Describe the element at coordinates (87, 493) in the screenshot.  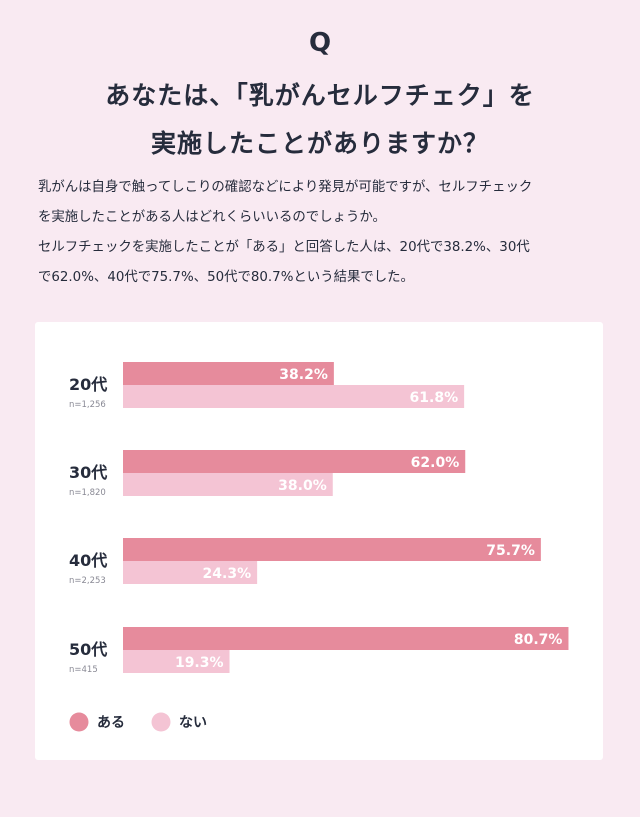
I see `sample-size-label: n=1,820` at that location.